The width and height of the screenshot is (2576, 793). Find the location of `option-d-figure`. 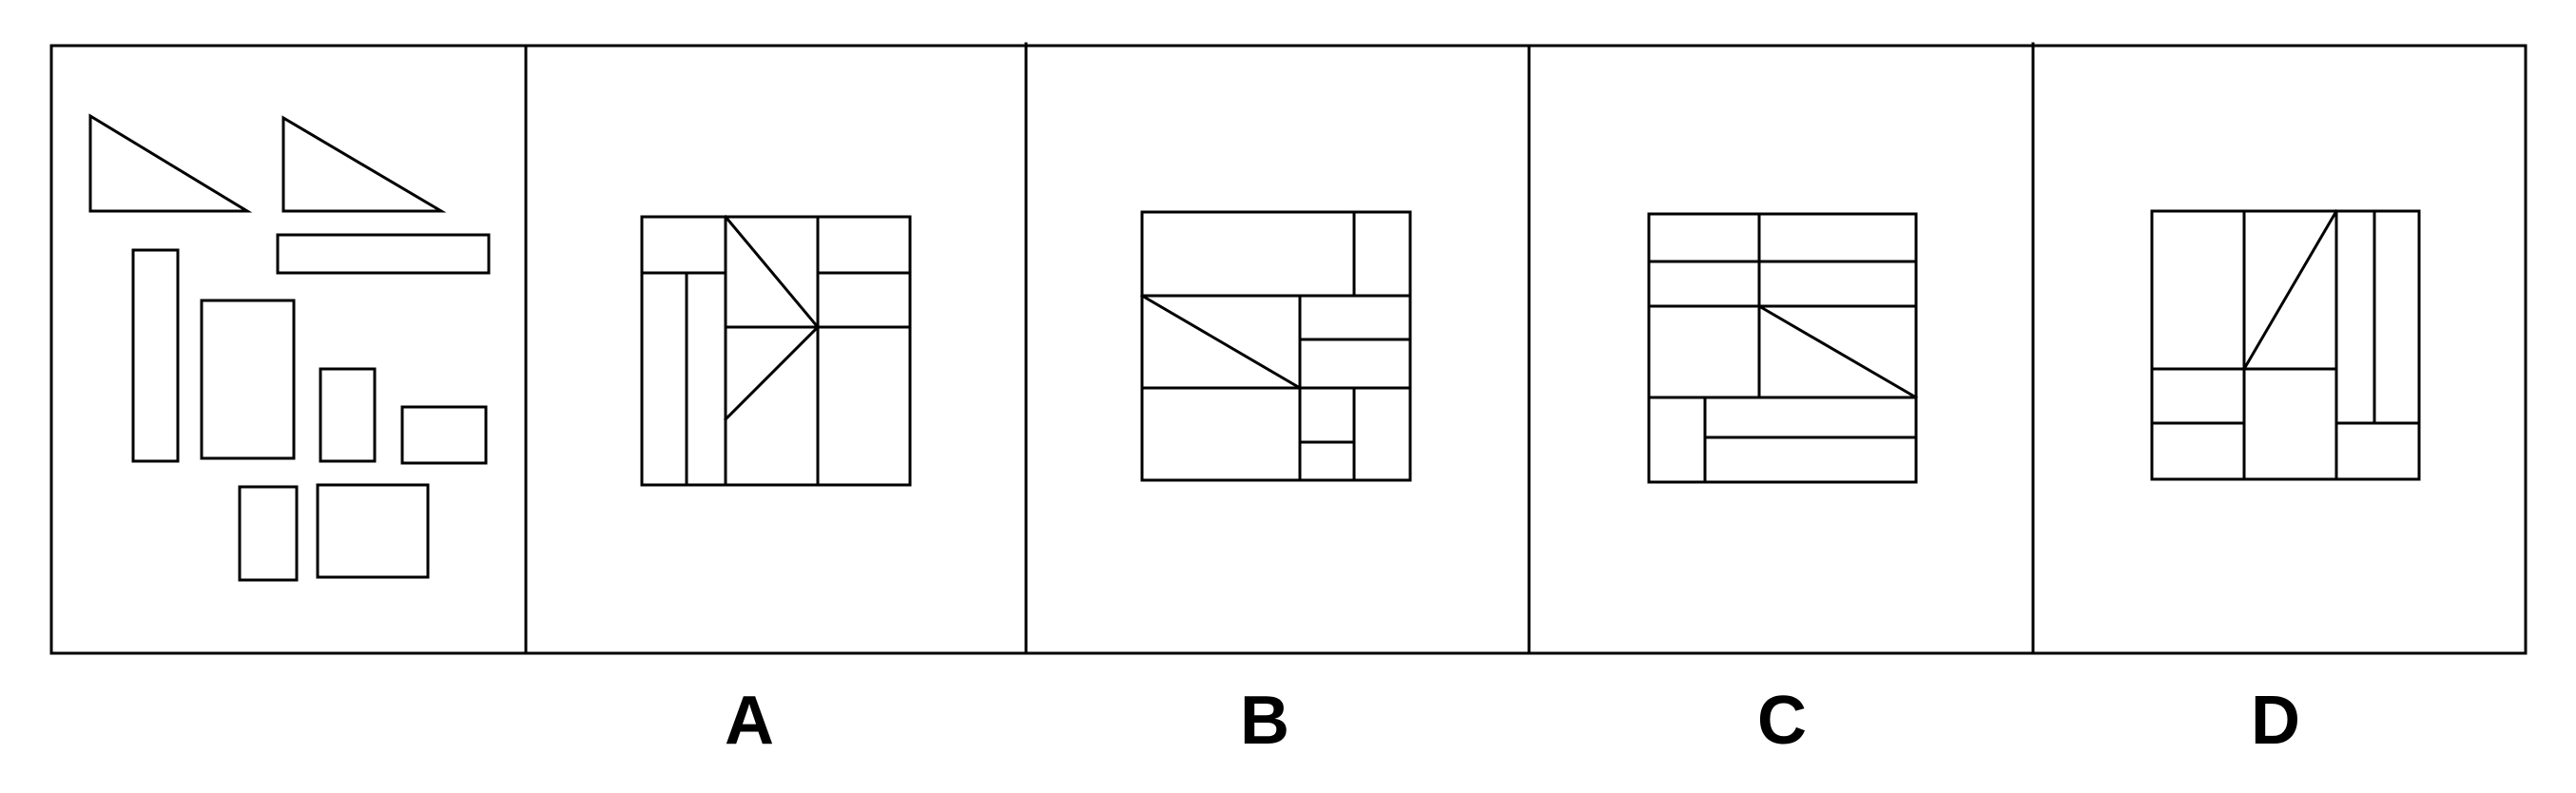

option-d-figure is located at coordinates (2285, 344).